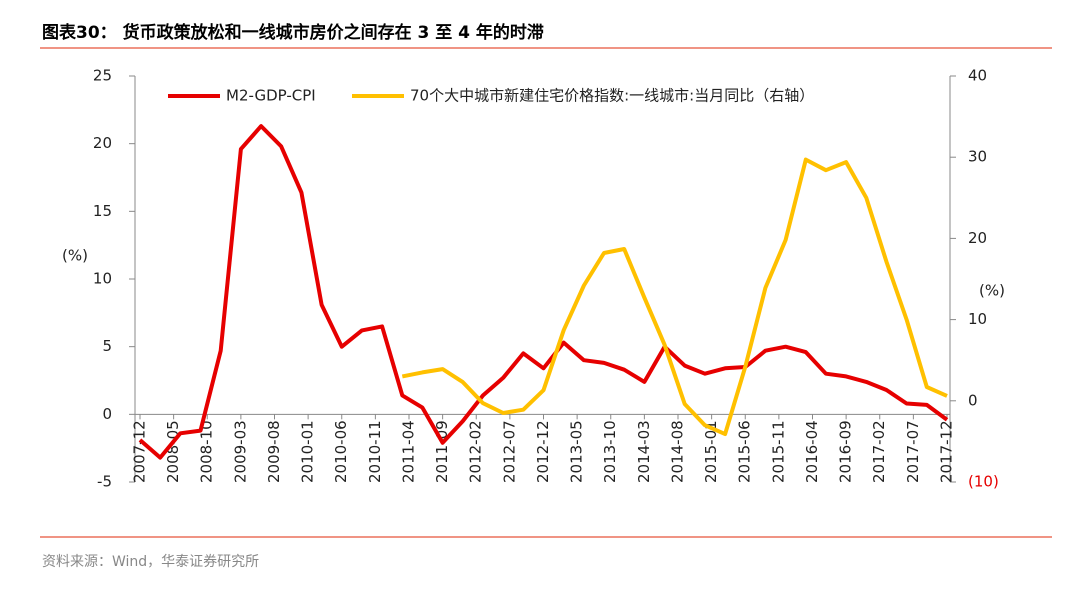 This screenshot has height=590, width=1080. What do you see at coordinates (644, 451) in the screenshot?
I see `x-tick-label: 2014-03` at bounding box center [644, 451].